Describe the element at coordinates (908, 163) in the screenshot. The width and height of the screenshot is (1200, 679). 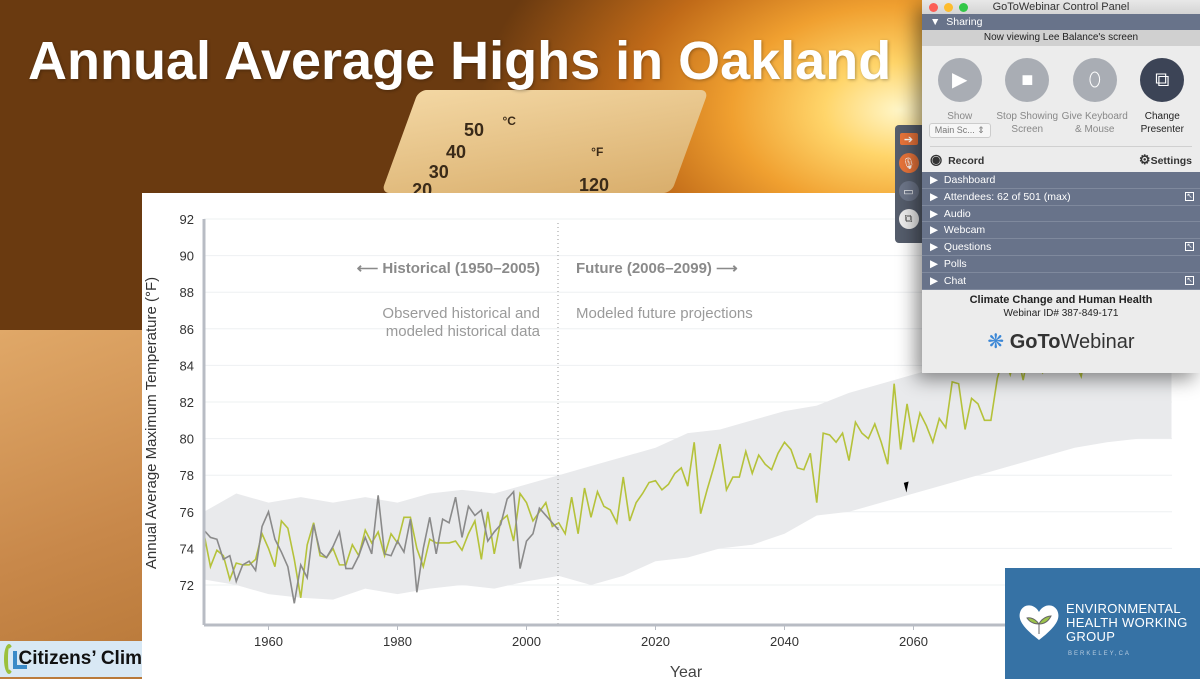
I see `microphone-icon: 🎙` at that location.